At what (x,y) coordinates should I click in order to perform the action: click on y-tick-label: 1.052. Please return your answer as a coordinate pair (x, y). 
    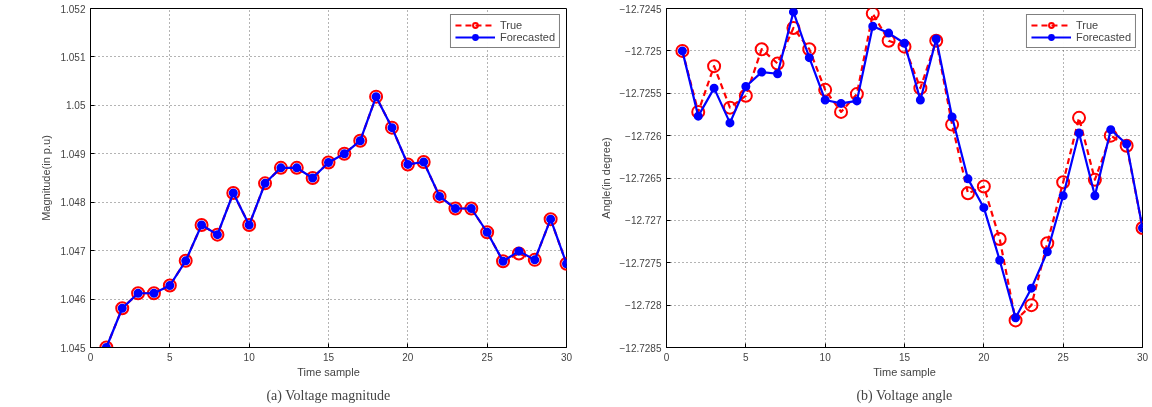
    Looking at the image, I should click on (73, 9).